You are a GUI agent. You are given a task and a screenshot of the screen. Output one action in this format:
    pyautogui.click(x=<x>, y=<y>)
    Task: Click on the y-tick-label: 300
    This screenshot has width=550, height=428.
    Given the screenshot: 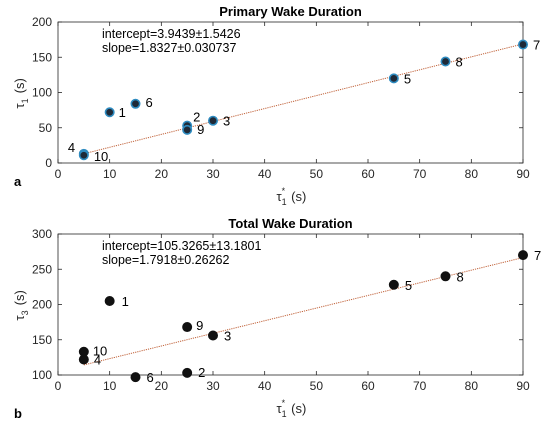 What is the action you would take?
    pyautogui.click(x=42, y=234)
    